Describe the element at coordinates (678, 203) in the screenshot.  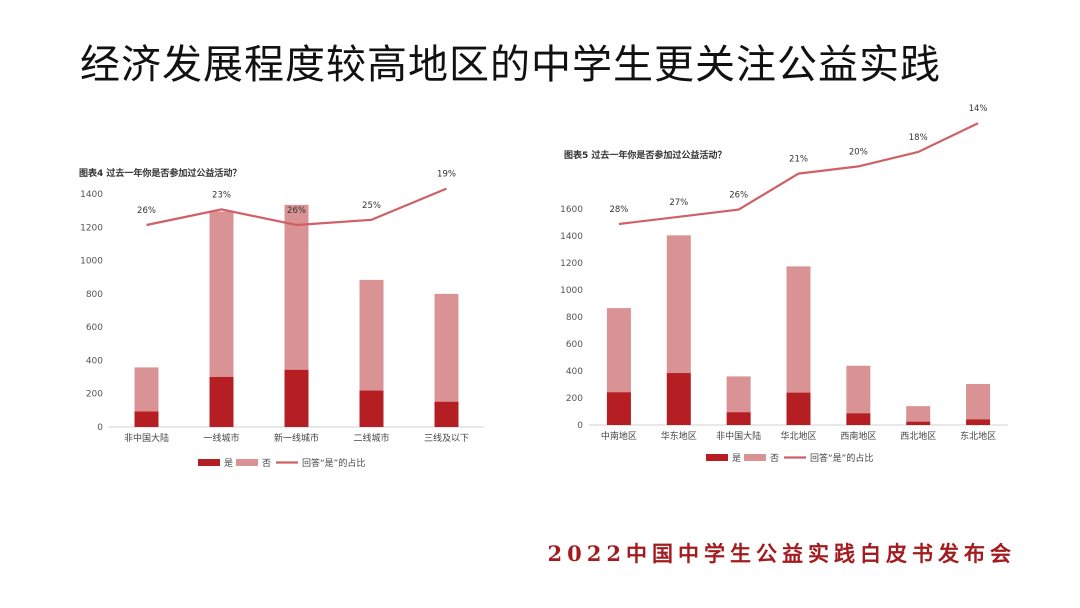
I see `ratio-label: 27%` at that location.